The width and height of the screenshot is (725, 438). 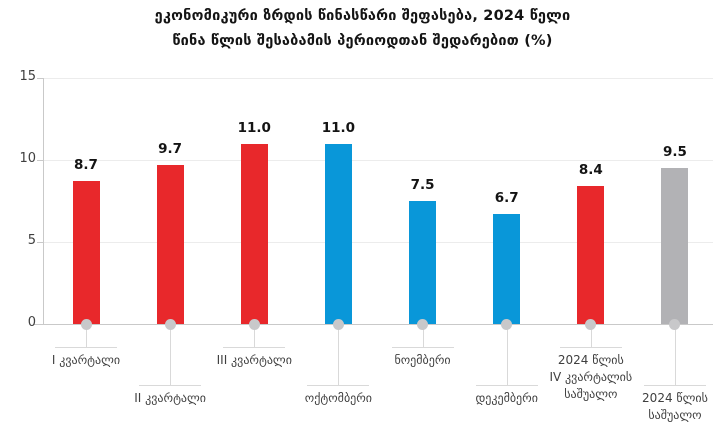 I want to click on x-axis-label-line: II კვარტალი, so click(x=170, y=398).